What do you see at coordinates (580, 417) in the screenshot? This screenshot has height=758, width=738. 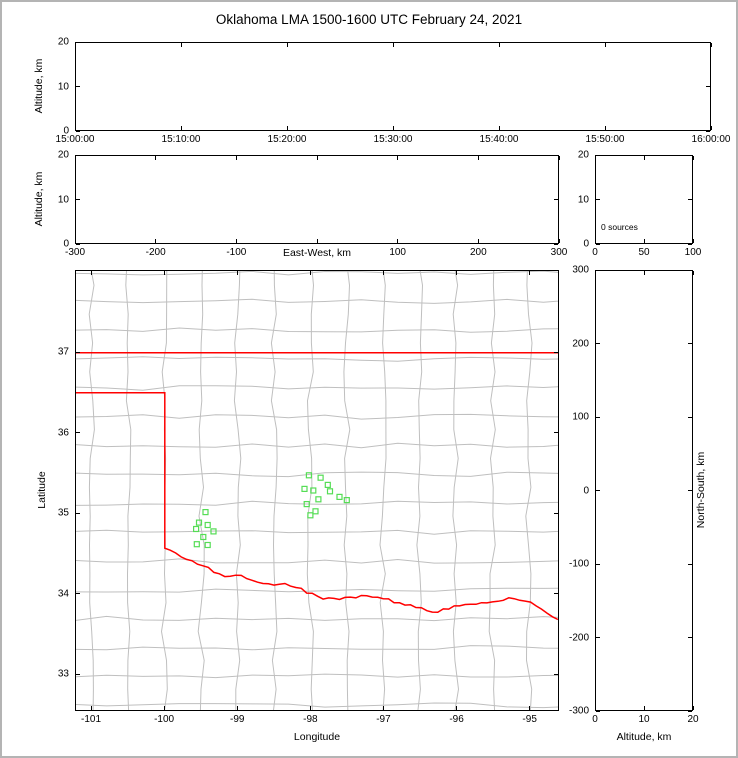 I see `tick-label-y: 100` at bounding box center [580, 417].